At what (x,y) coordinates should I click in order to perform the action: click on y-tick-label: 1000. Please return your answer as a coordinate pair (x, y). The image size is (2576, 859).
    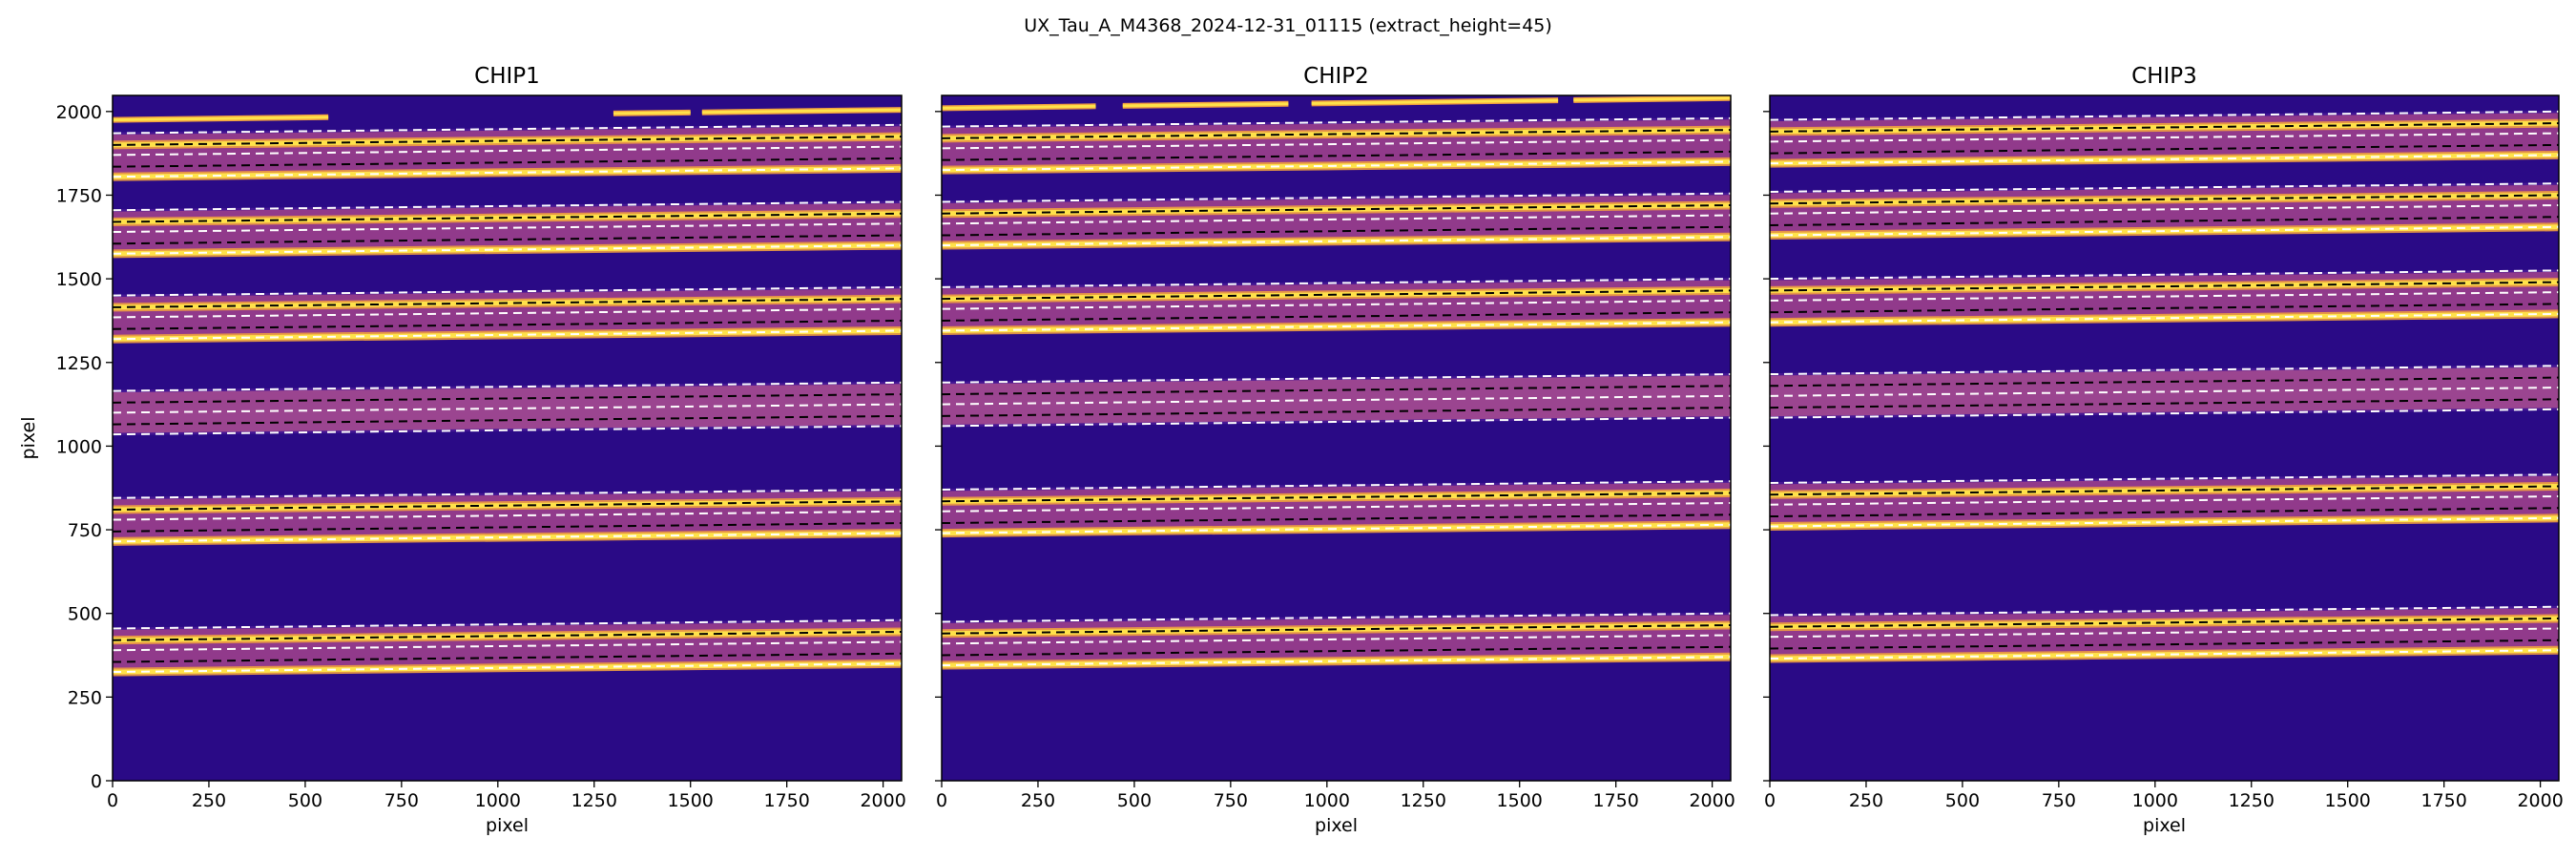
    Looking at the image, I should click on (79, 446).